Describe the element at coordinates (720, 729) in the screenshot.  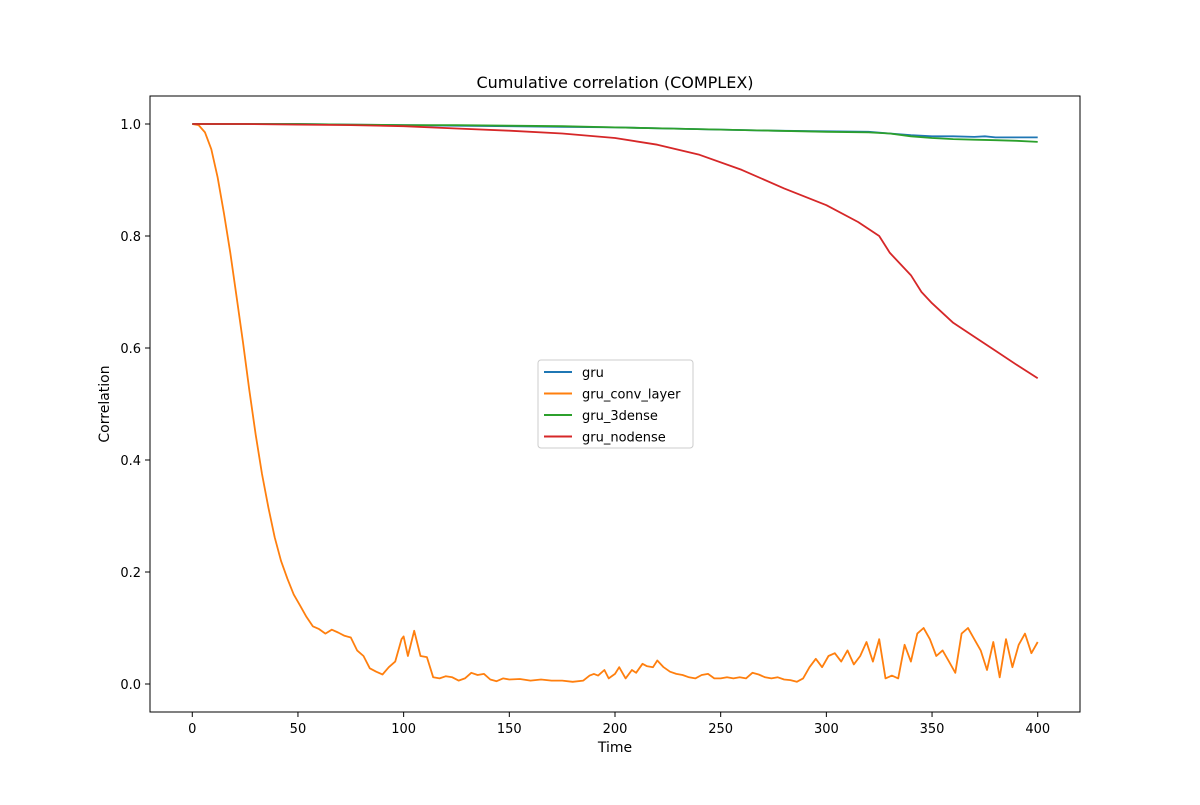
I see `x-tick-label-250: 250` at that location.